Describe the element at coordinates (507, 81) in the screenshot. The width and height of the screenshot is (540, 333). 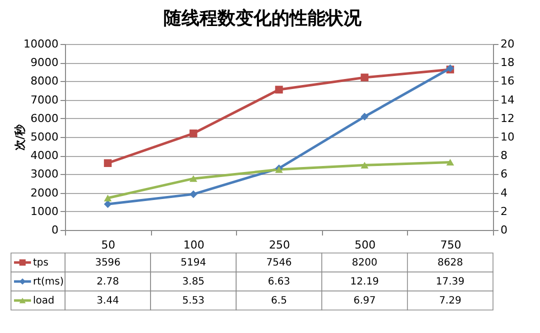
I see `y2-tick-label: 16` at that location.